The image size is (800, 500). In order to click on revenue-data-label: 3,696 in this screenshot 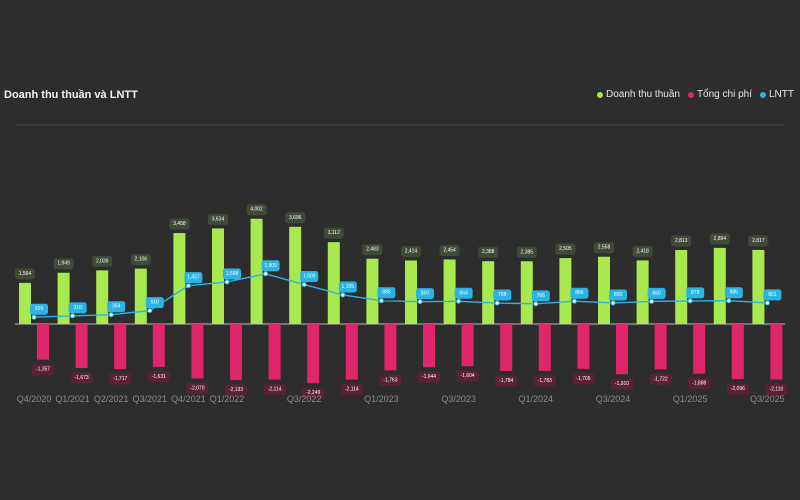, I will do `click(295, 218)`.